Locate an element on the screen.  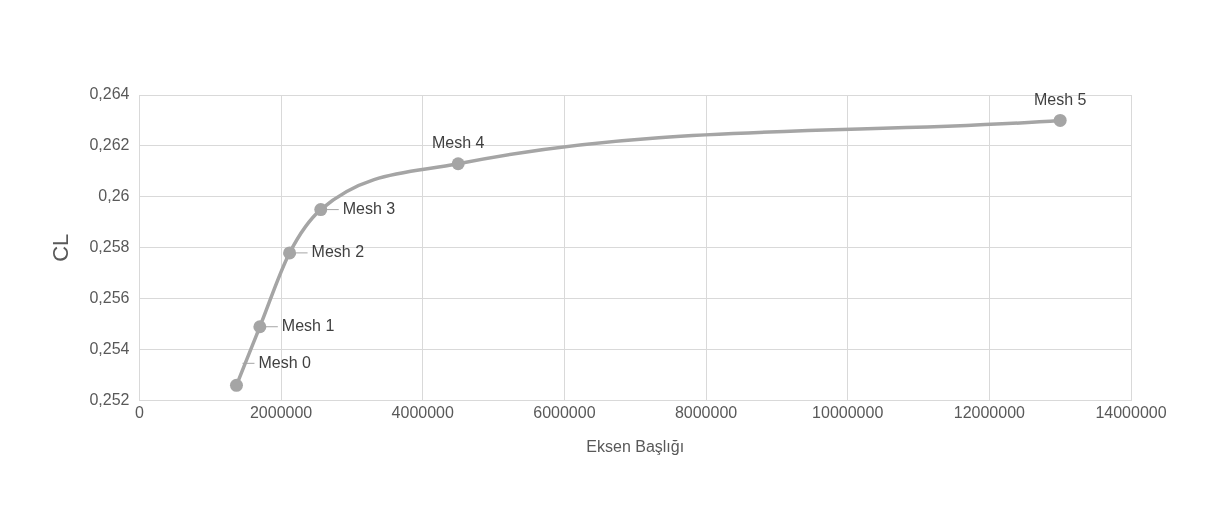
y-tick-label: 0,26 is located at coordinates (114, 196).